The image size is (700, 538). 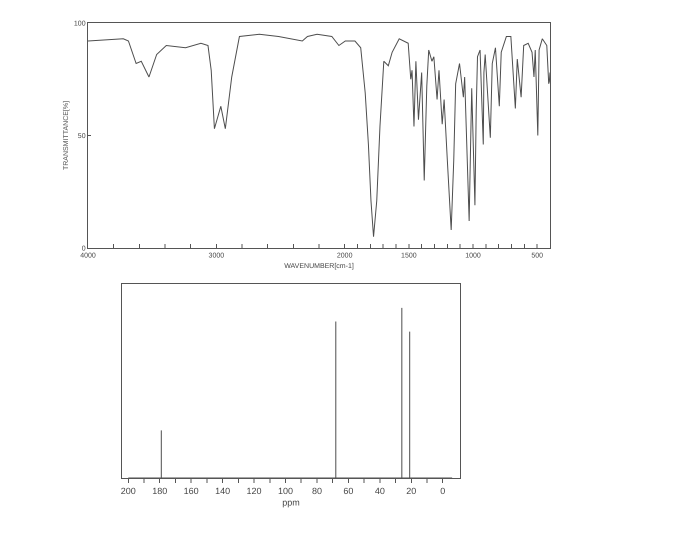 I want to click on x-tick-label: 200, so click(x=128, y=491).